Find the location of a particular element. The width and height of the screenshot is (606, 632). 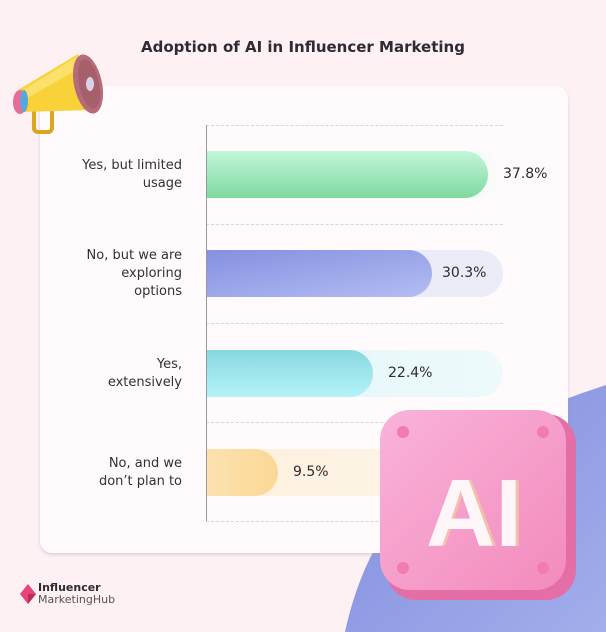

chart-title: Adoption of AI in Influencer Marketing is located at coordinates (303, 47).